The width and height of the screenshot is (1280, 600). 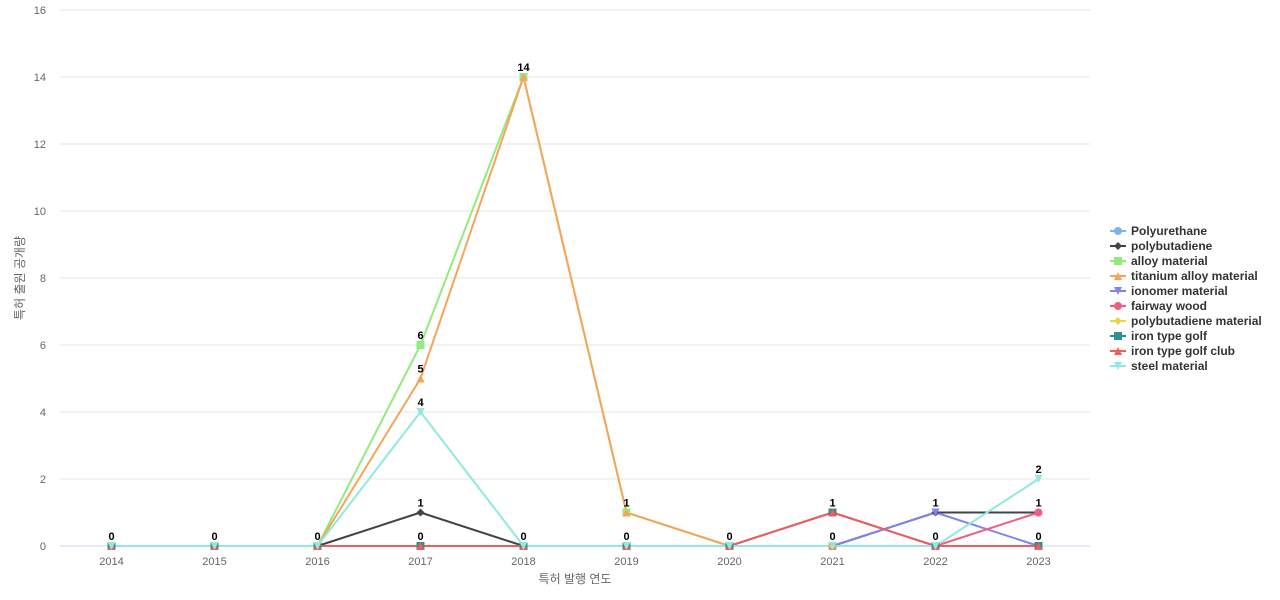 What do you see at coordinates (575, 578) in the screenshot?
I see `x-axis-title: 특허 발행 연도` at bounding box center [575, 578].